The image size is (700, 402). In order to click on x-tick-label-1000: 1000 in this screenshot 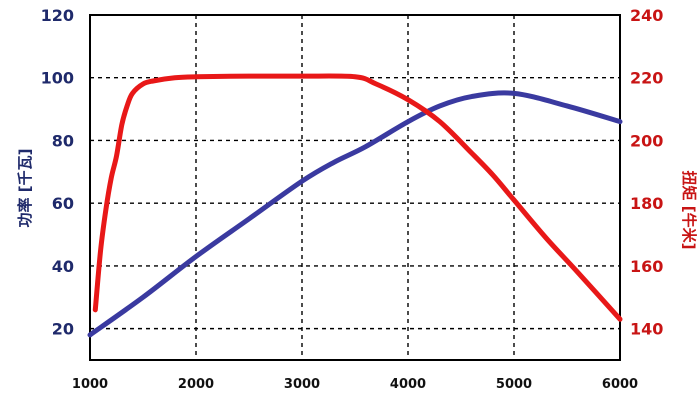, I will do `click(90, 384)`.